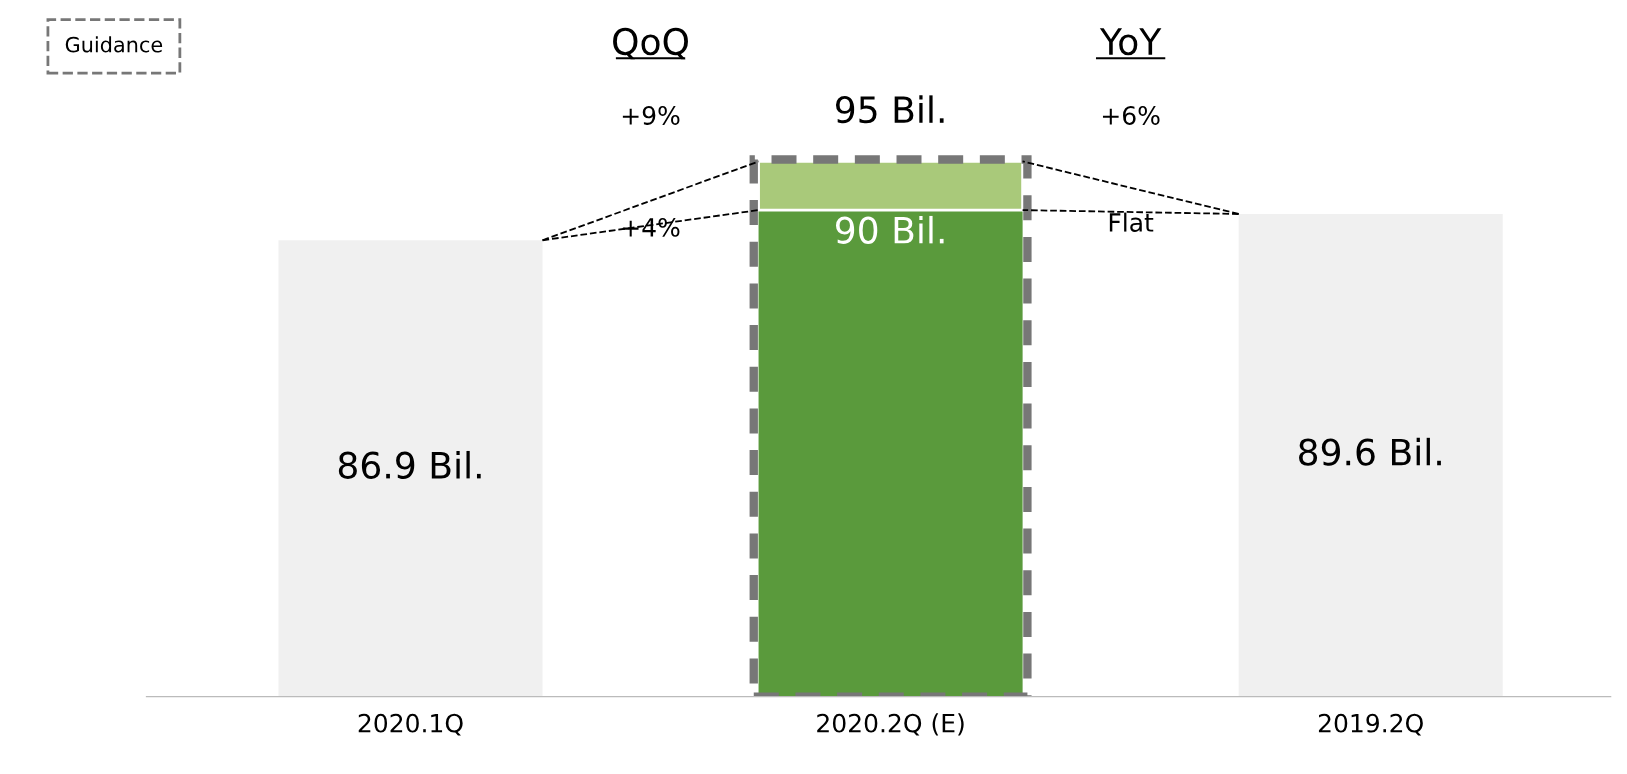  I want to click on data-label: 89.6 Bil., so click(1370, 451).